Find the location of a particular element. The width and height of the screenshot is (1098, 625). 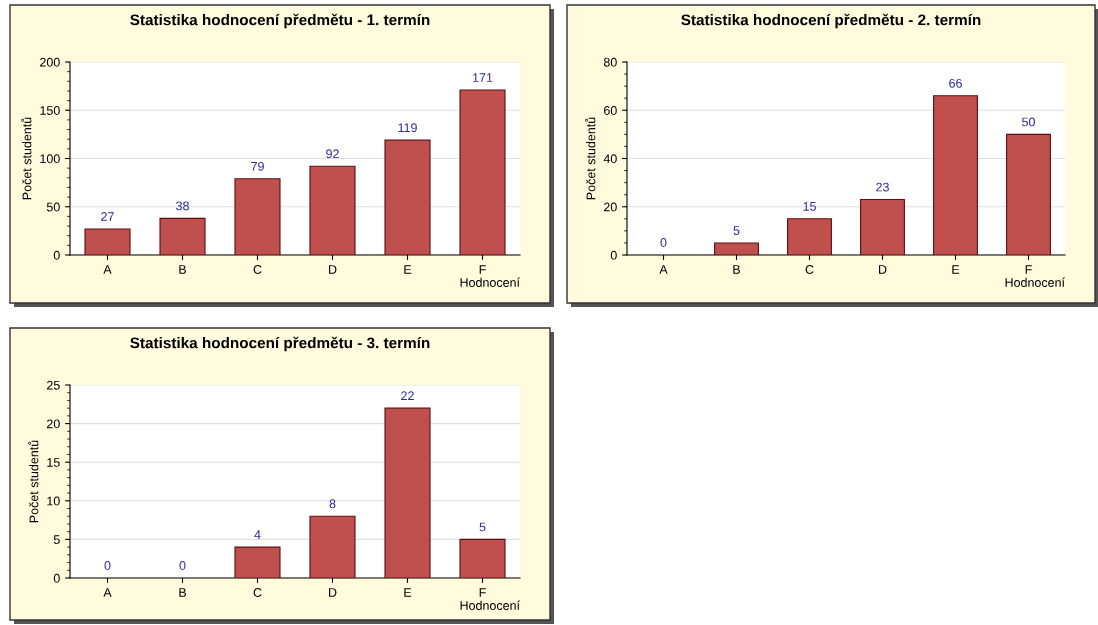

chart-title: Statistika hodnocení předmětu - 2. termín is located at coordinates (831, 21).